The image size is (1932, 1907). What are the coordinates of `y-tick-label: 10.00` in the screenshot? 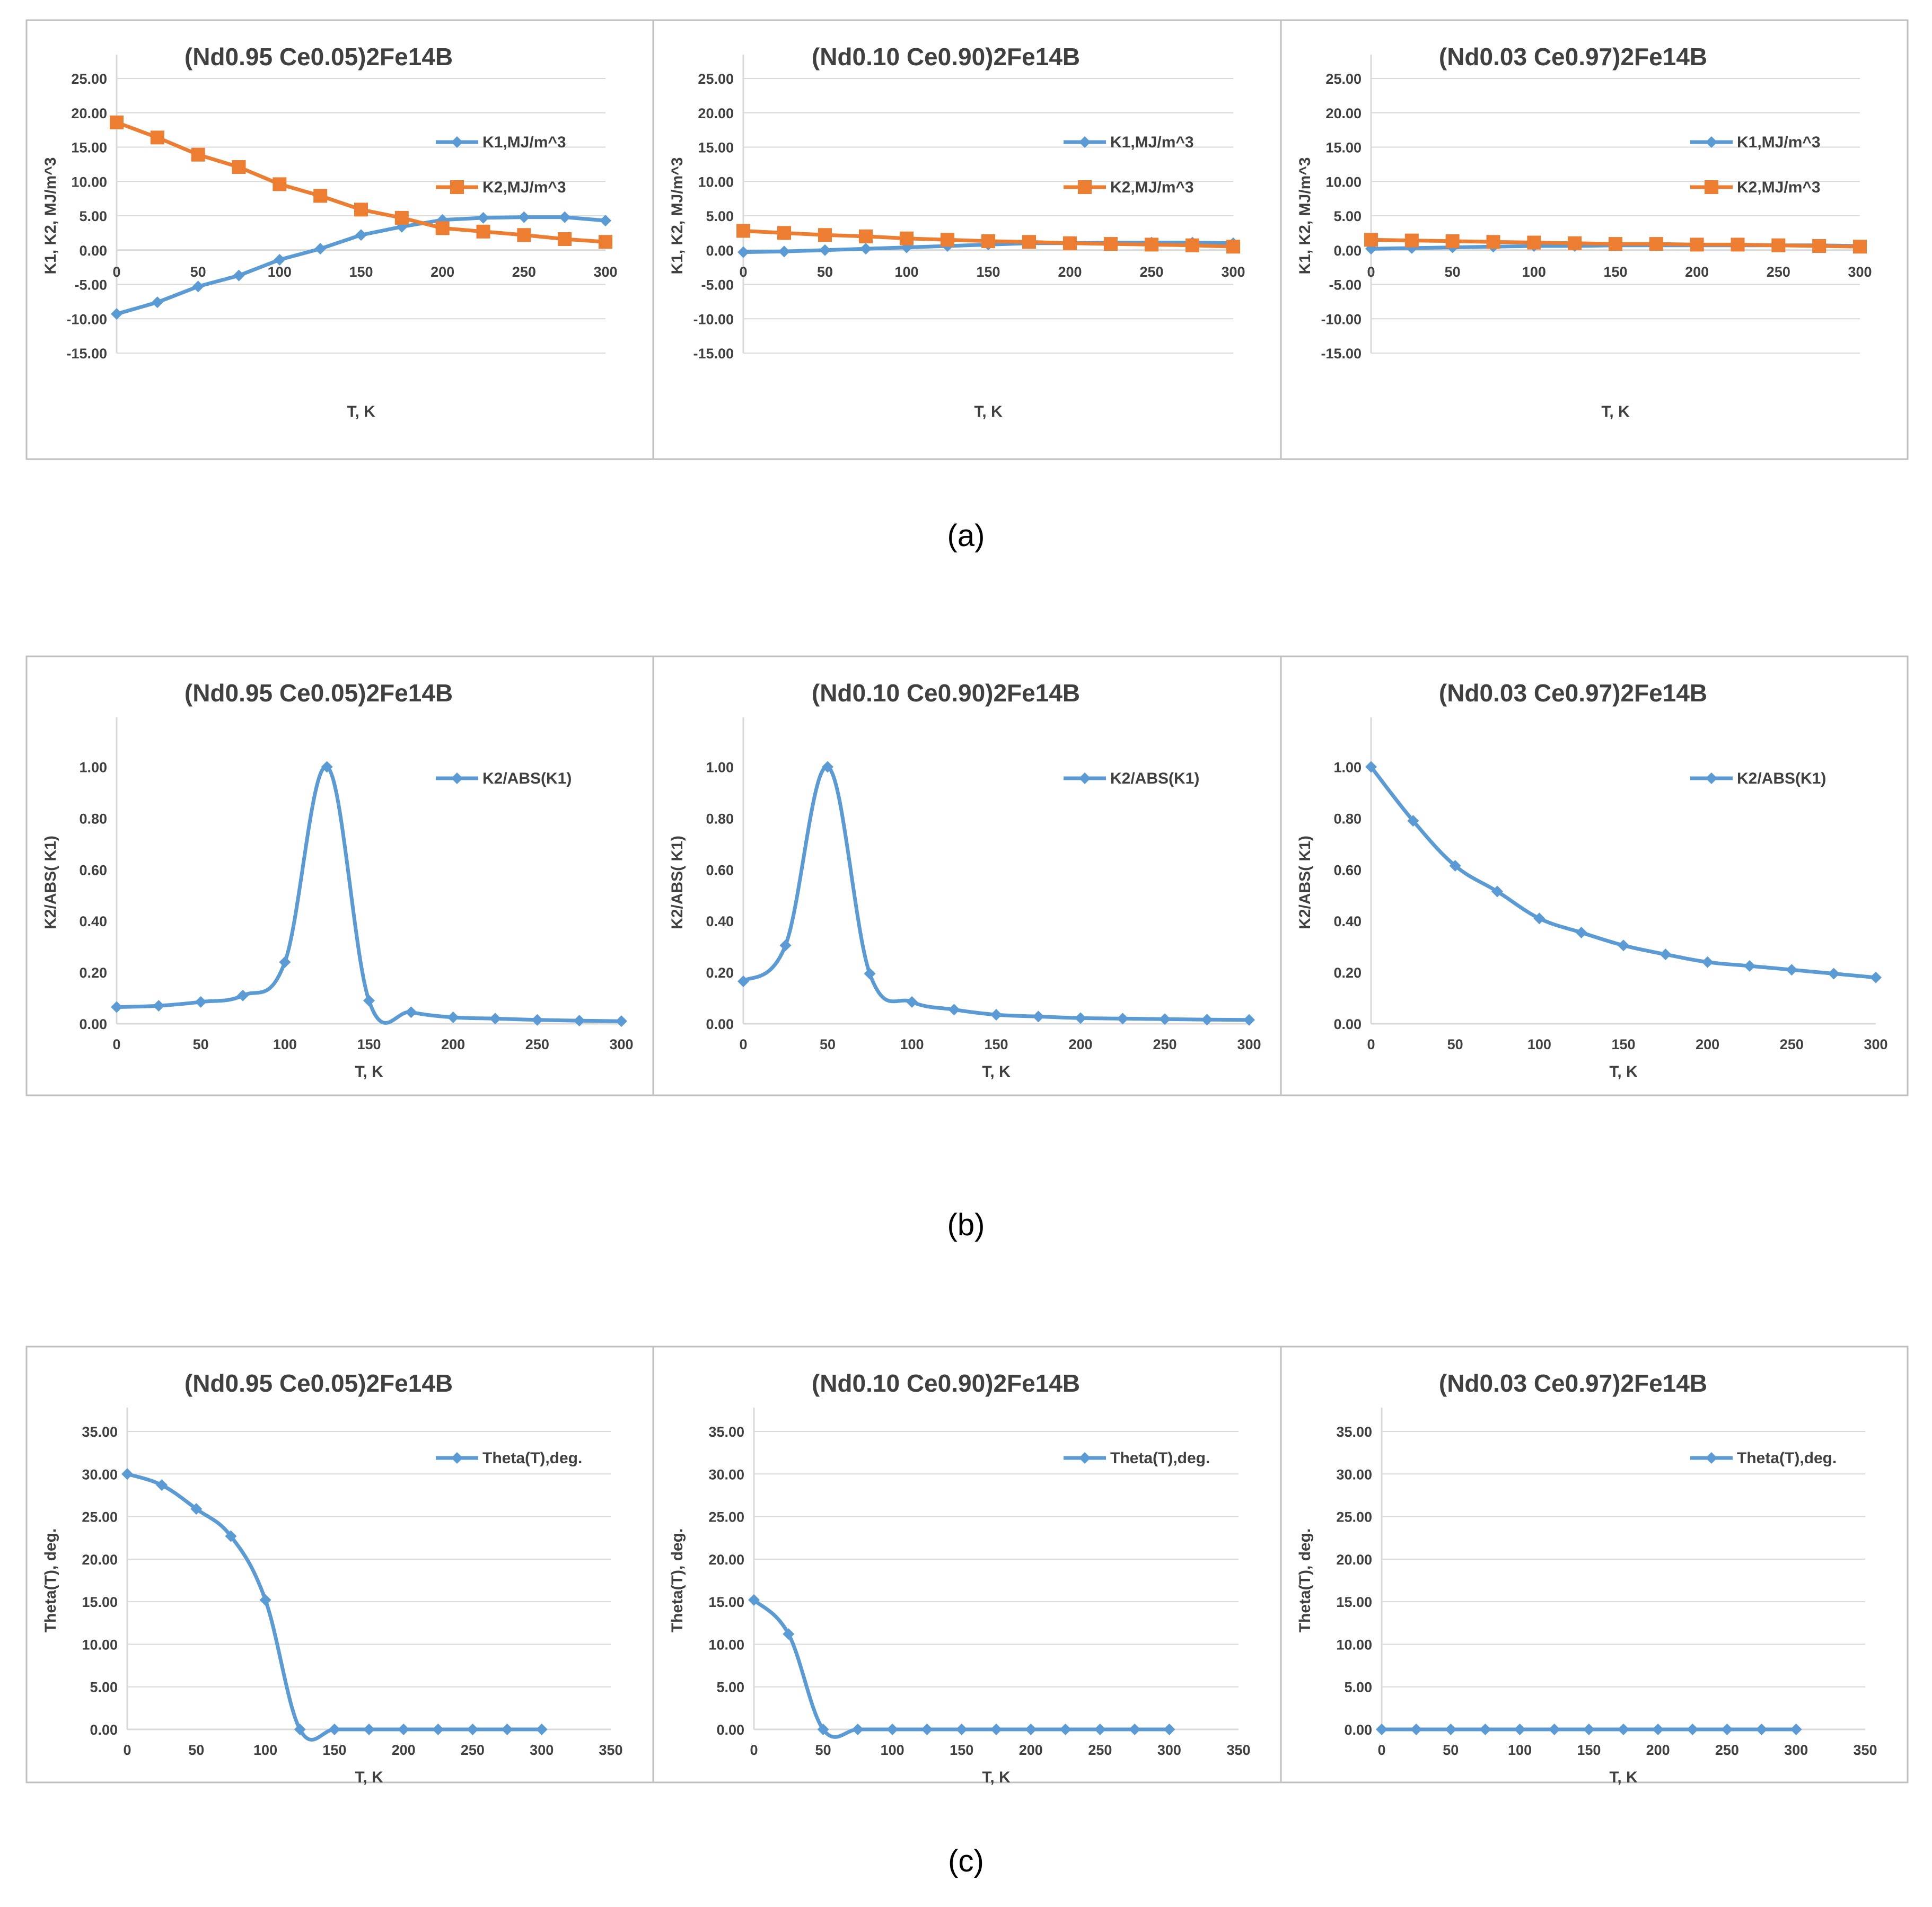 It's located at (100, 1645).